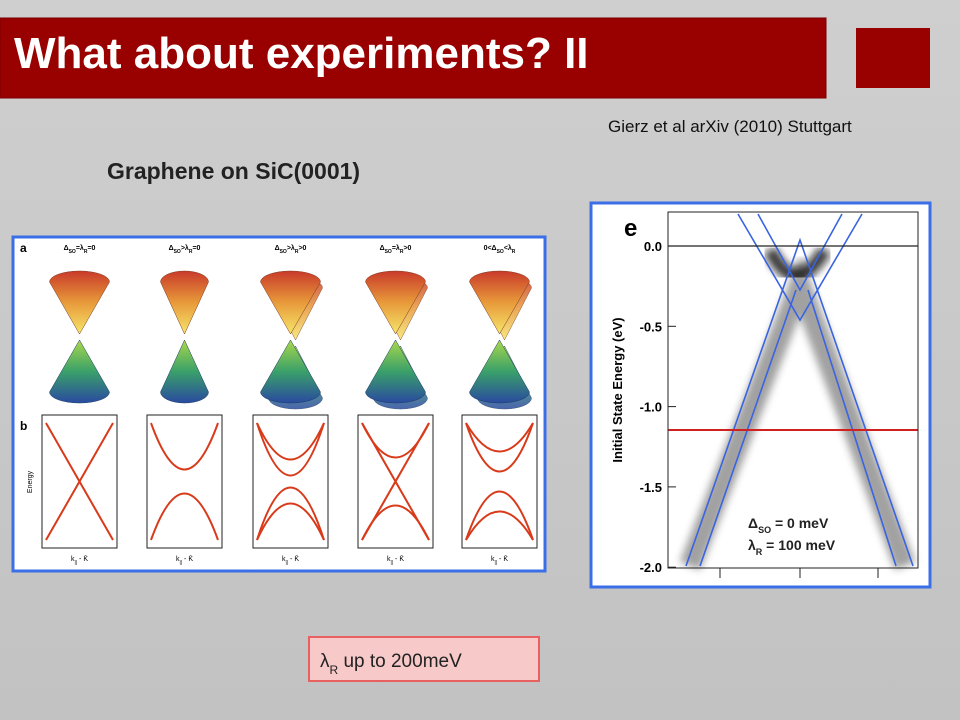 This screenshot has height=720, width=960. I want to click on panel-label: e, so click(630, 228).